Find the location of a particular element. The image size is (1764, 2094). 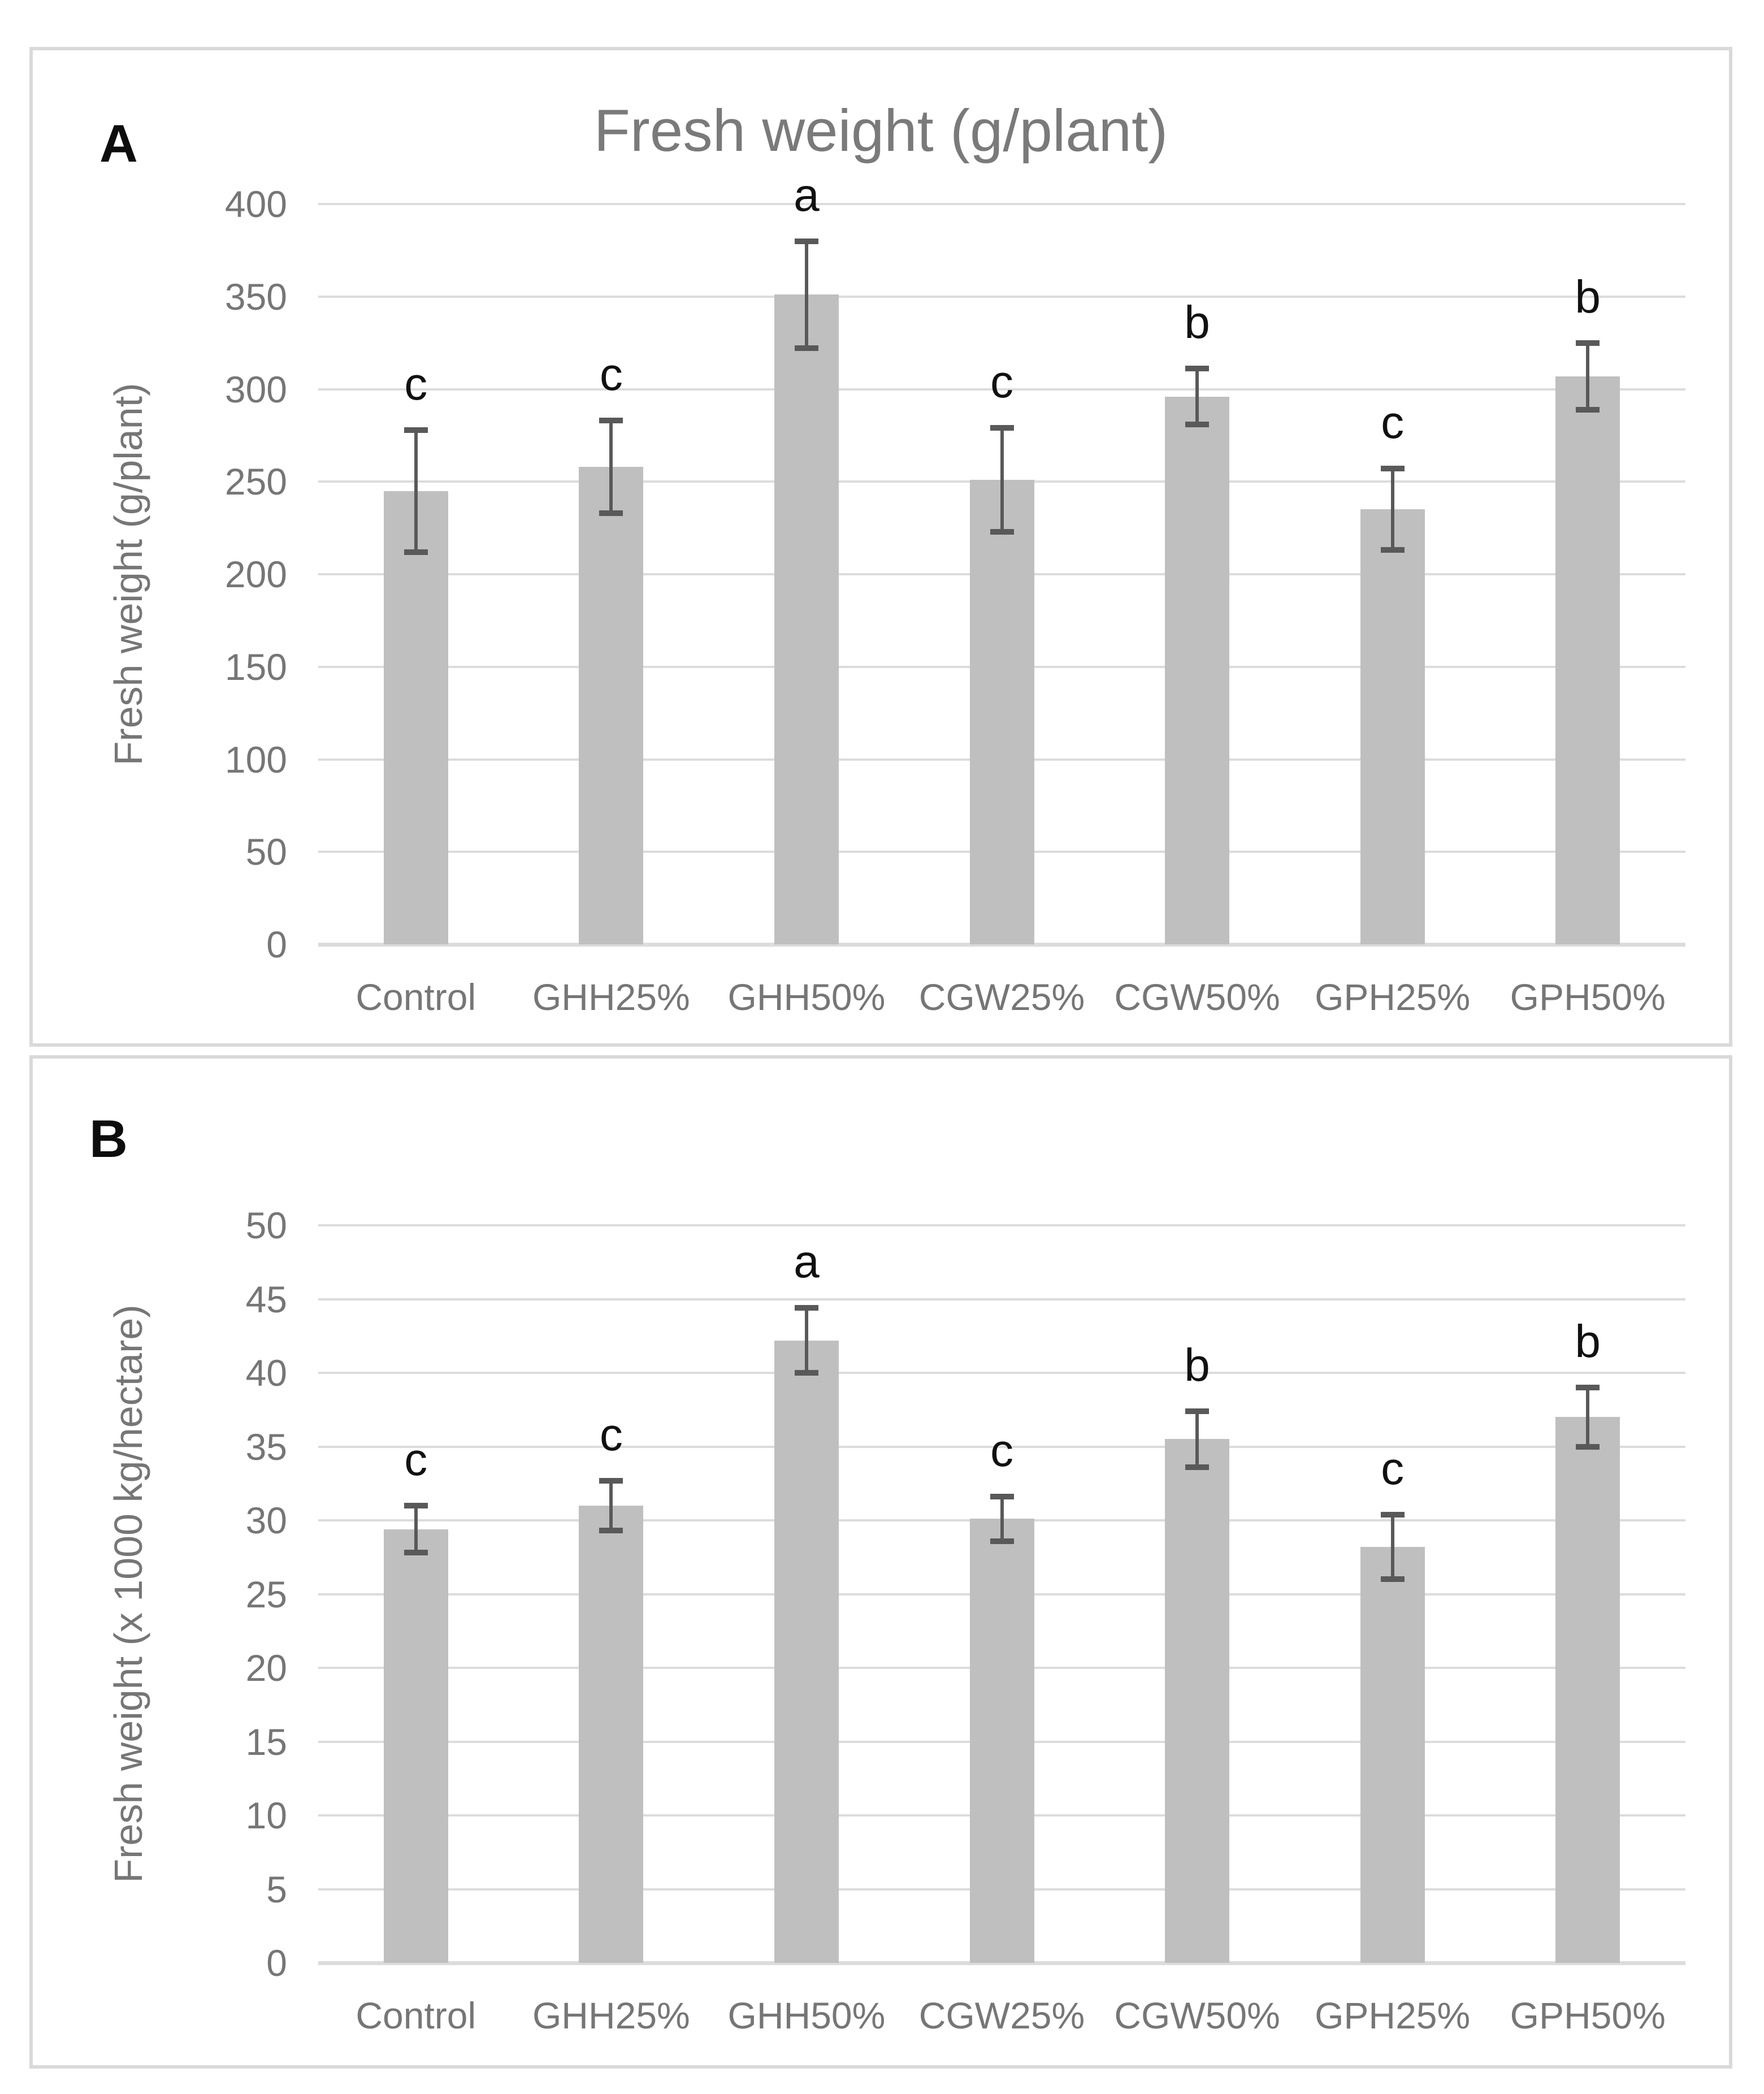

y-tick-label-a-150: 150 is located at coordinates (255, 666).